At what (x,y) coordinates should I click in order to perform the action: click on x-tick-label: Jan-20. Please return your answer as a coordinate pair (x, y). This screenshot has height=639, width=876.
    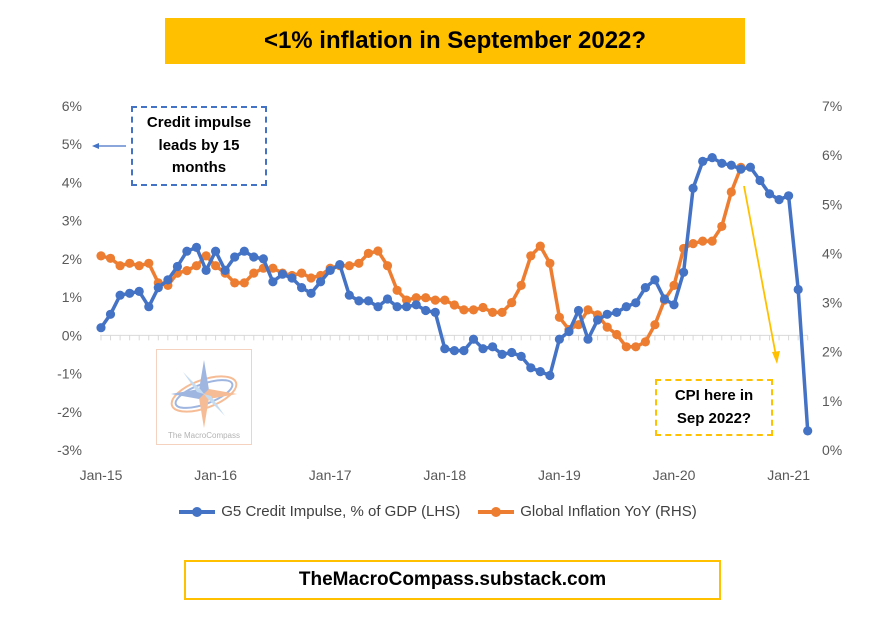
    Looking at the image, I should click on (674, 475).